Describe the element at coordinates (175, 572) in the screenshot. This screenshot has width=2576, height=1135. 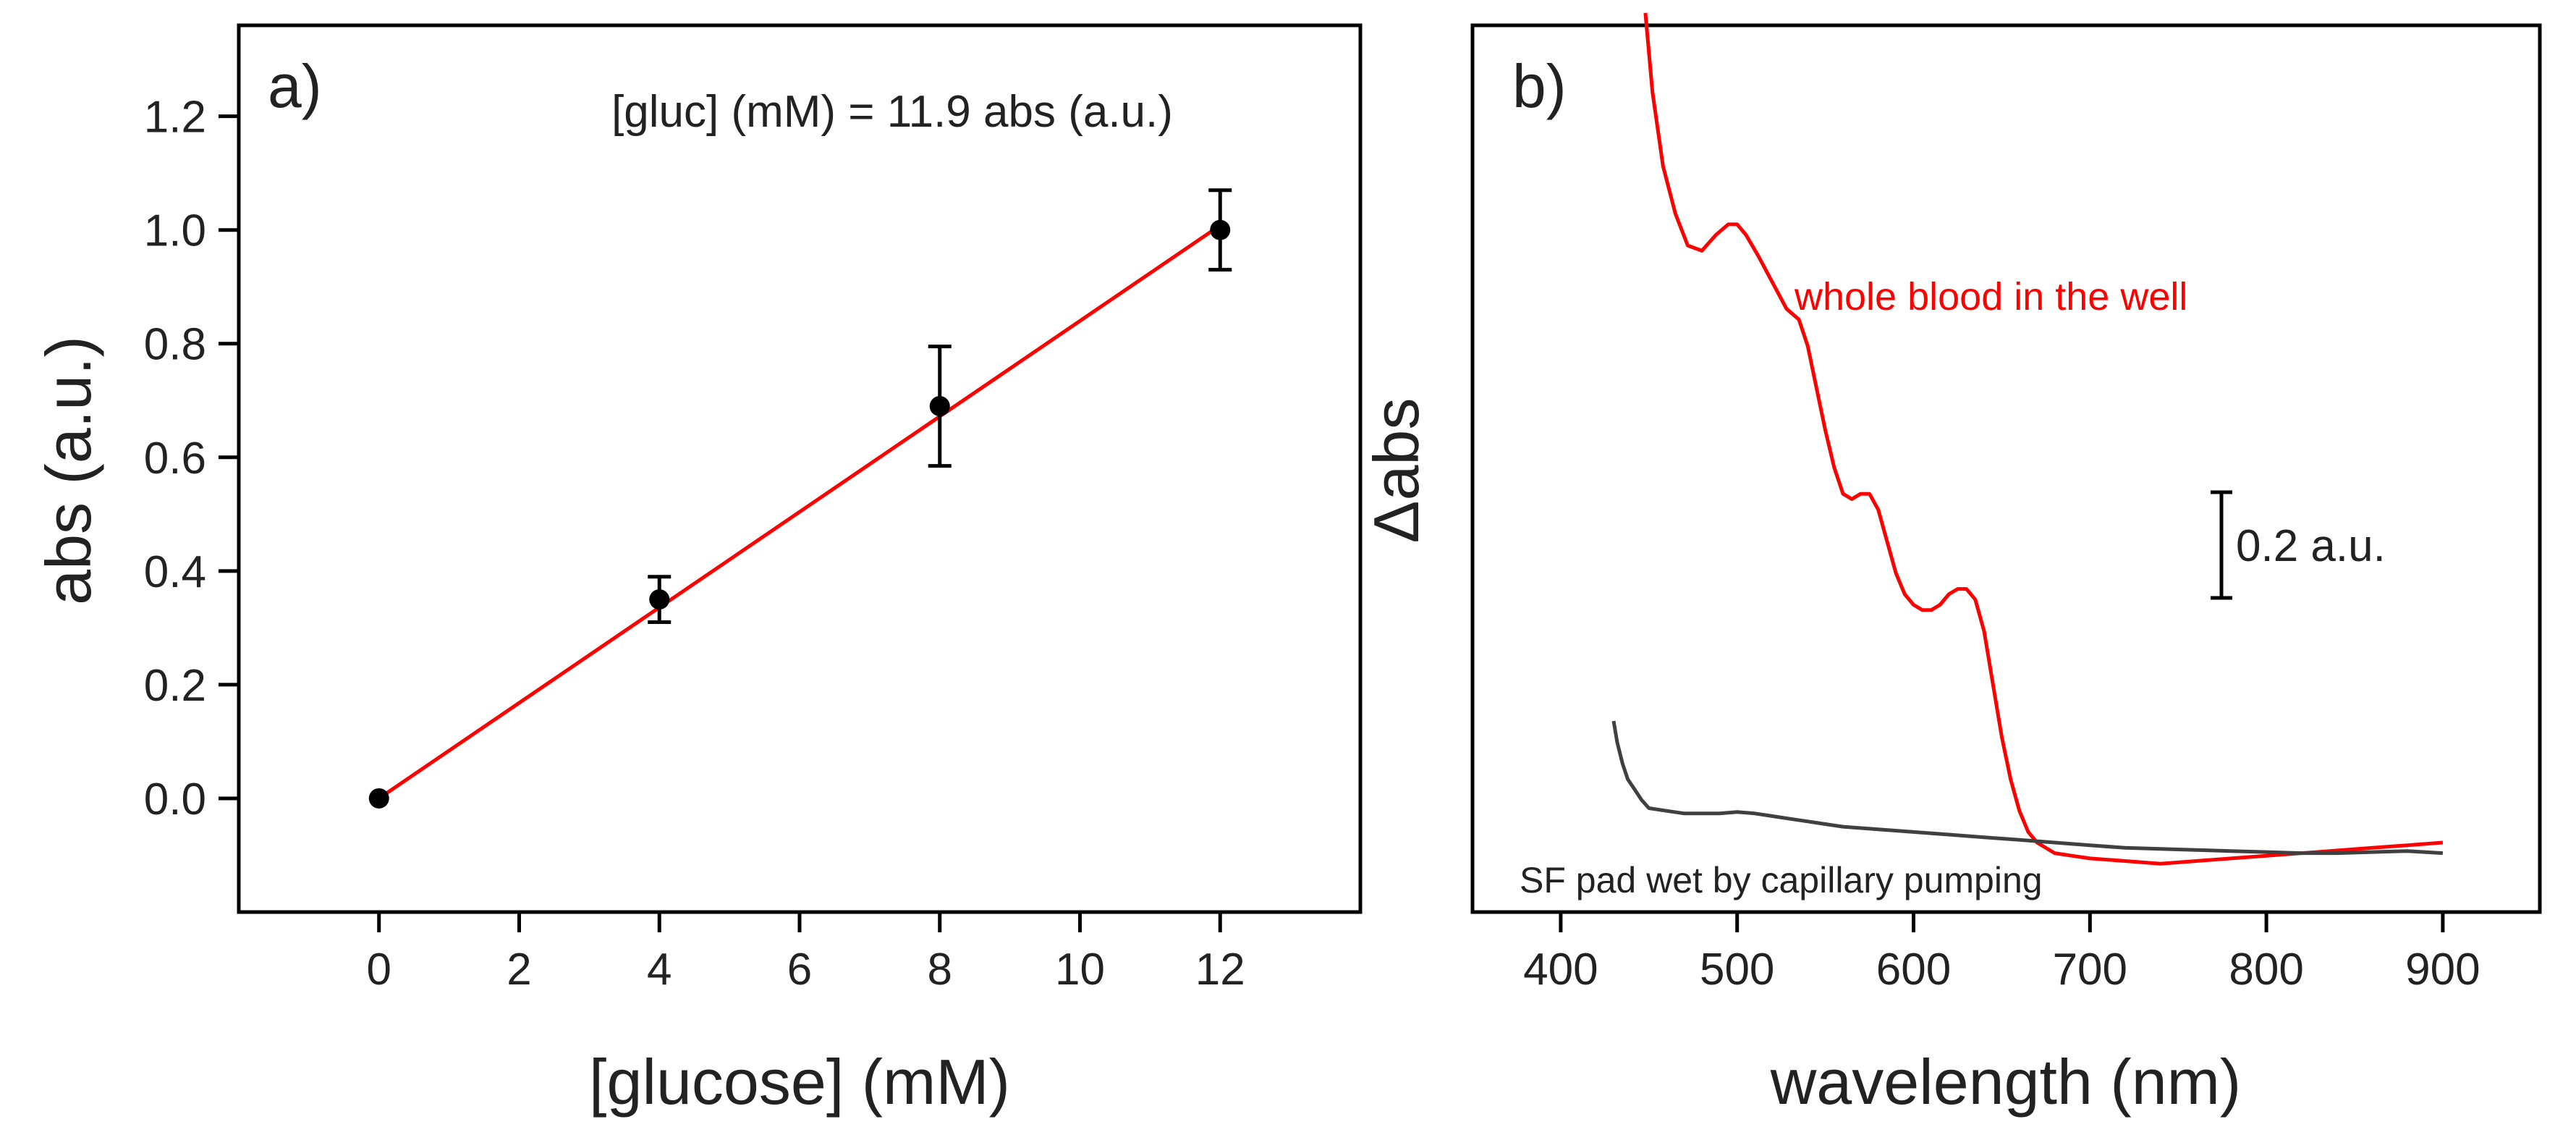
I see `y-tick-label: 0.4` at that location.